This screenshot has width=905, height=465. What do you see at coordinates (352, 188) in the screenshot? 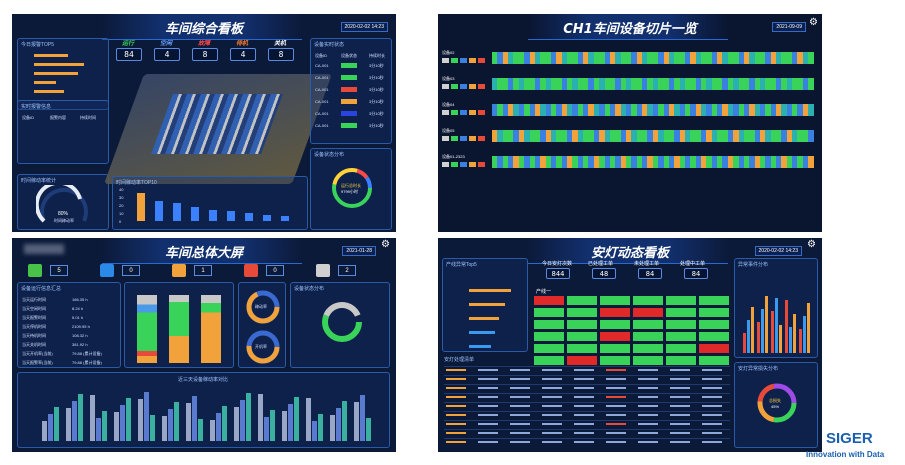
I see `status-donut` at bounding box center [352, 188].